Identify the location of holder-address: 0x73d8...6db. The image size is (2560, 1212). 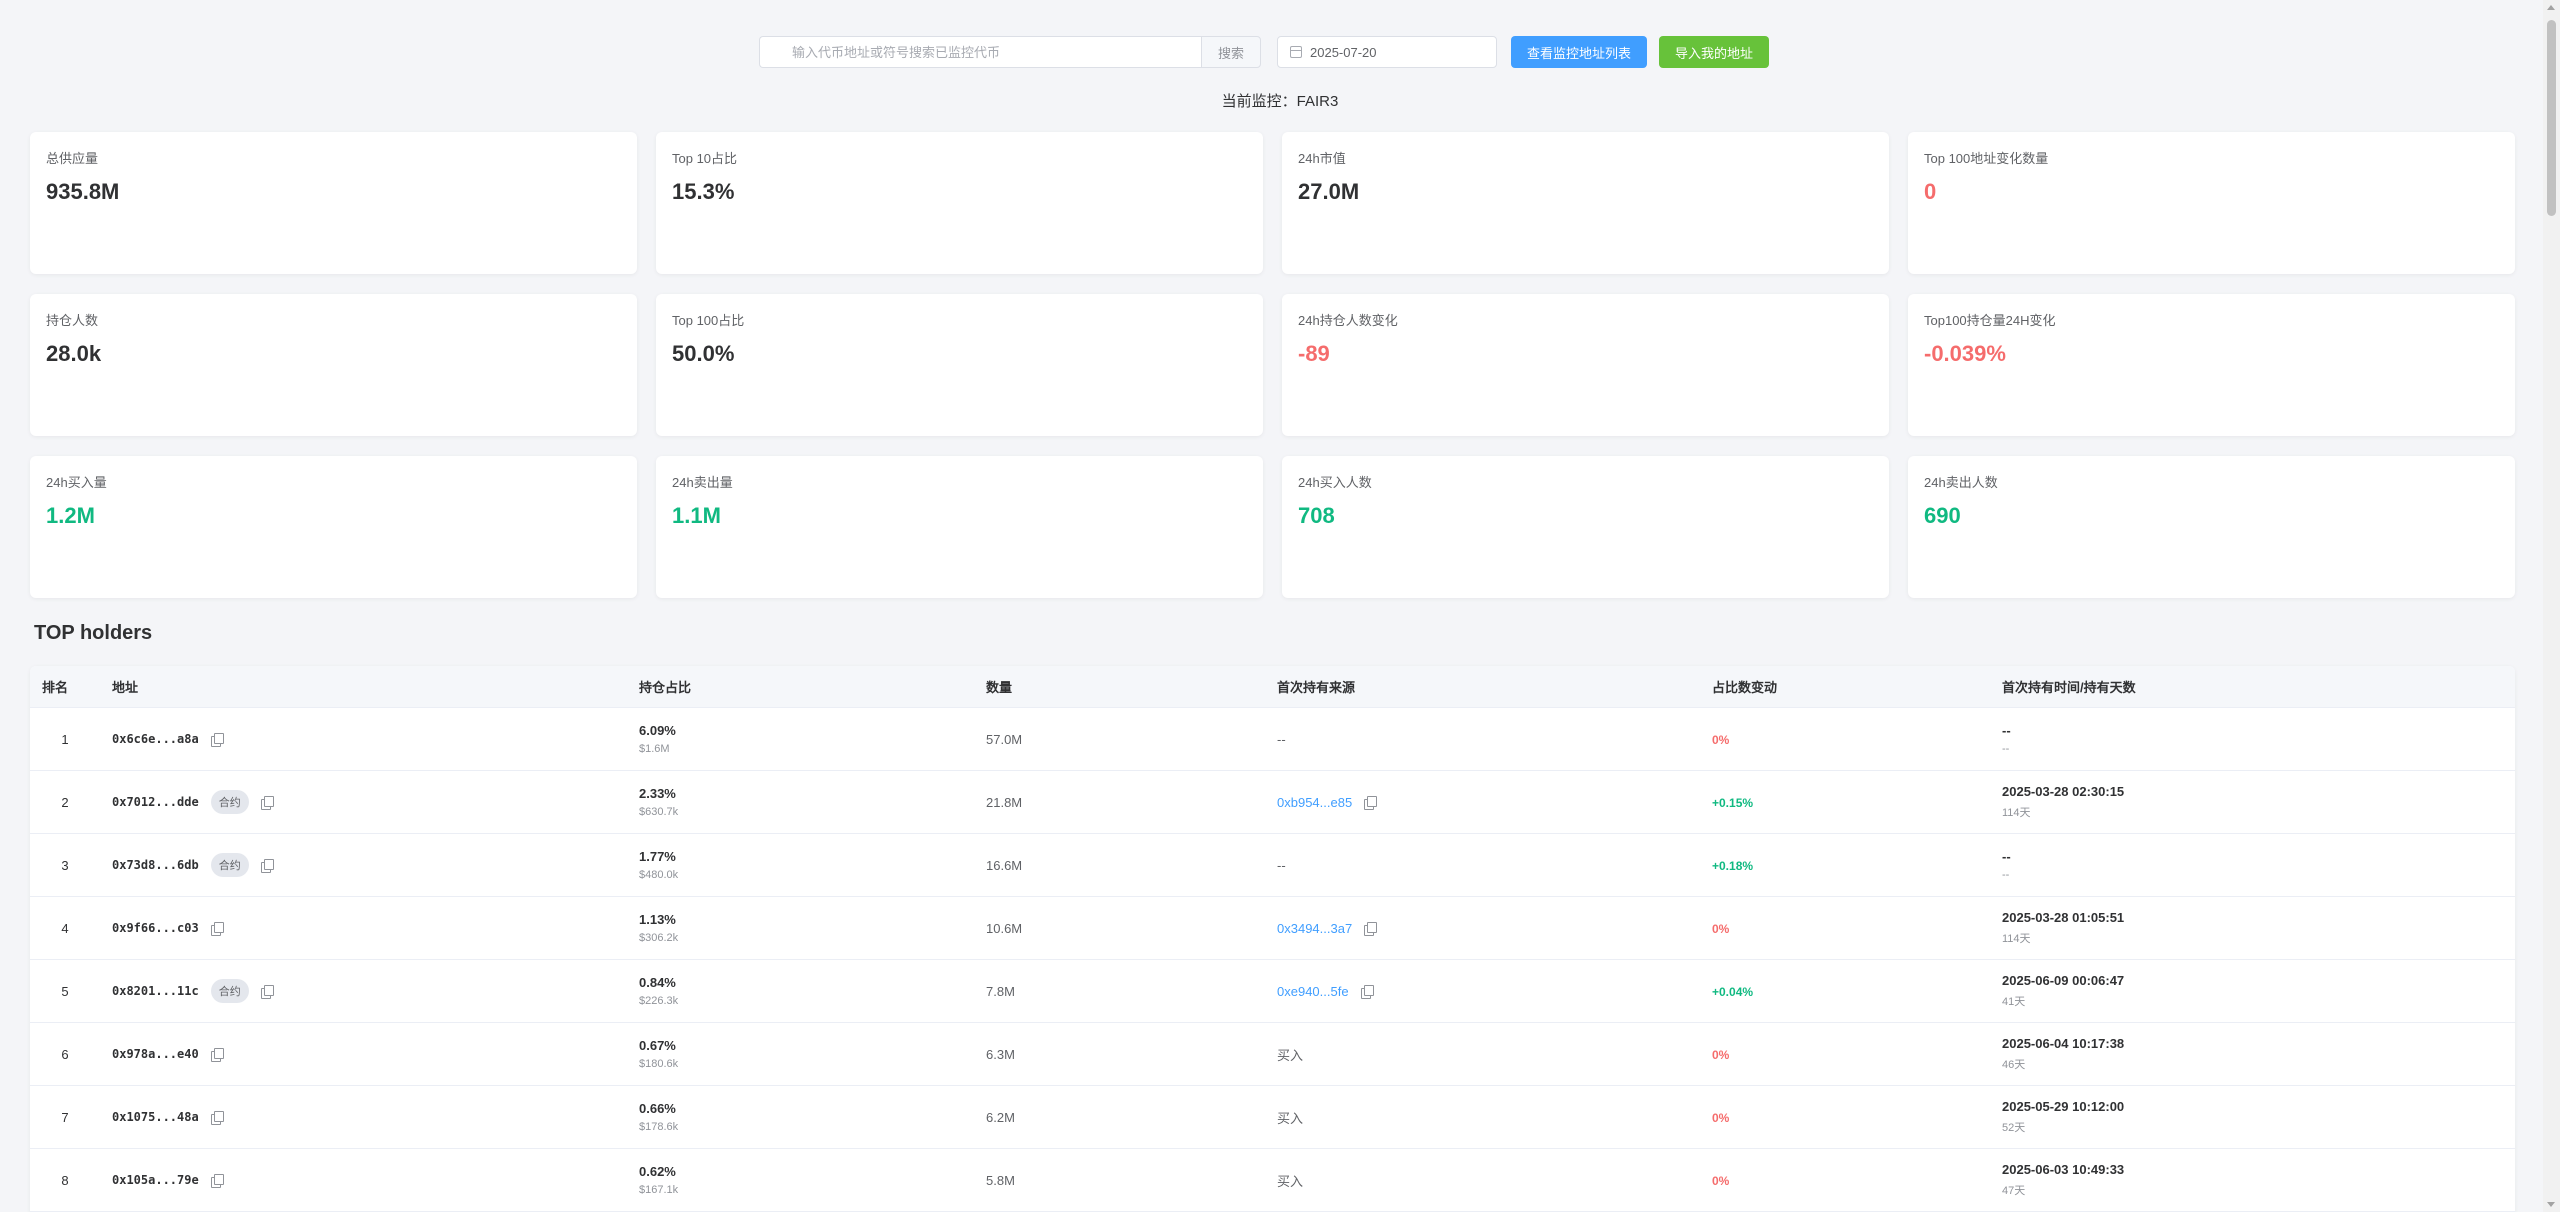
(155, 865).